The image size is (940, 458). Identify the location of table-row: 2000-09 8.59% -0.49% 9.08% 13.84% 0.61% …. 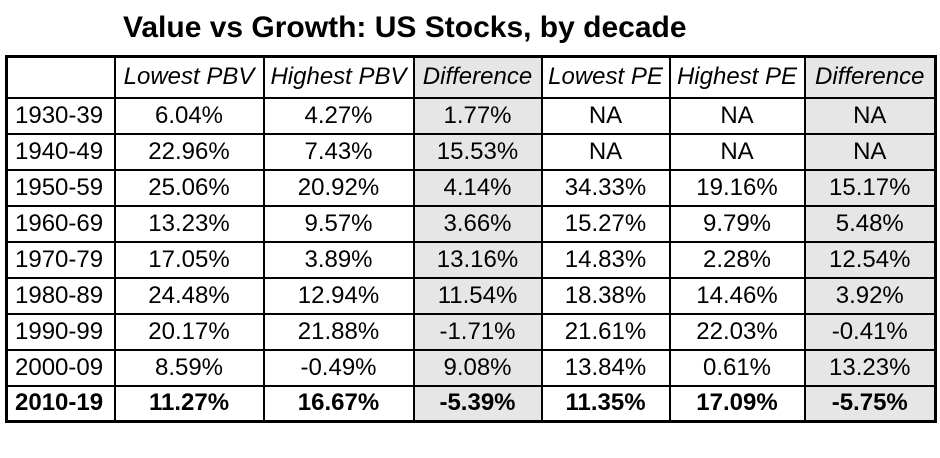
(471, 367).